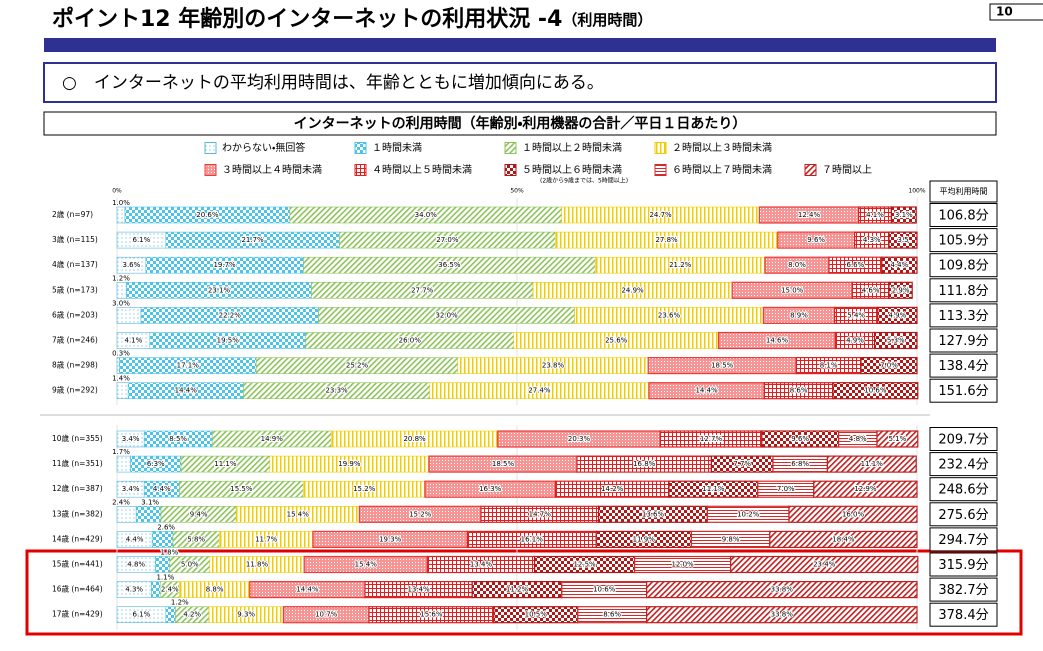 The height and width of the screenshot is (651, 1043). What do you see at coordinates (272, 439) in the screenshot?
I see `segment-label: 14.9%` at bounding box center [272, 439].